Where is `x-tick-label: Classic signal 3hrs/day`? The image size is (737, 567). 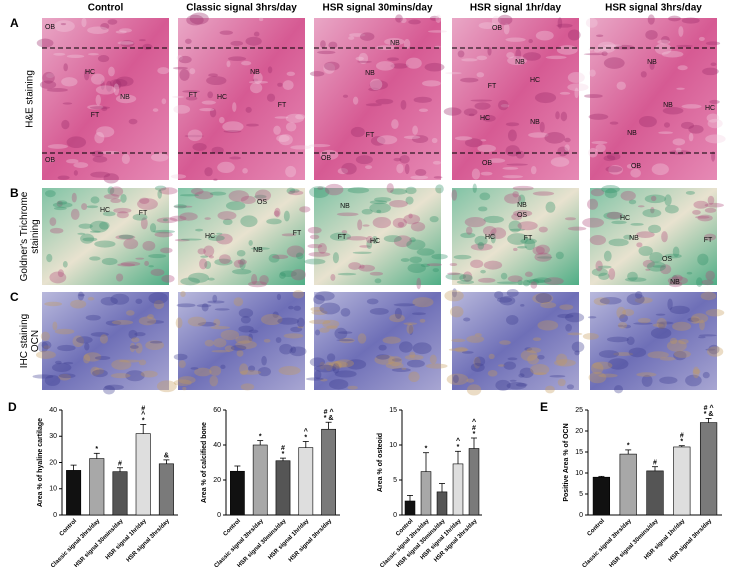
x-tick-label: Classic signal 3hrs/day is located at coordinates (76, 542).